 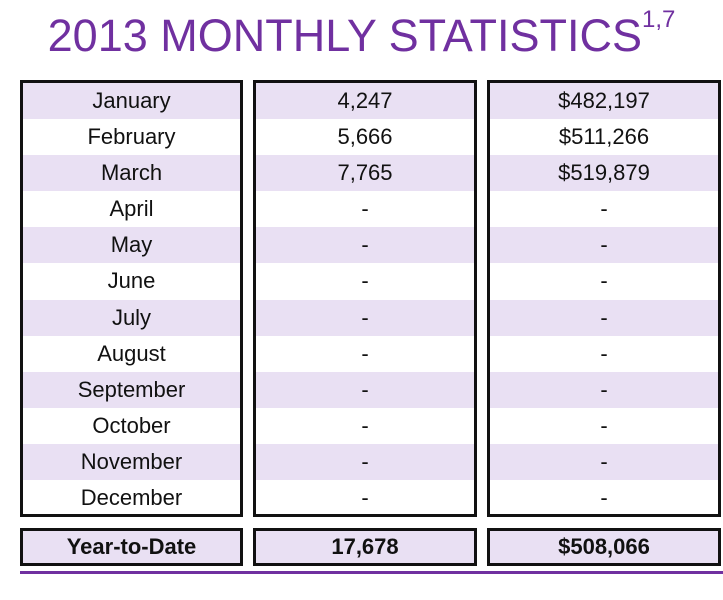 I want to click on page-title: 2013 MONTHLY STATISTICS1,7, so click(x=361, y=34).